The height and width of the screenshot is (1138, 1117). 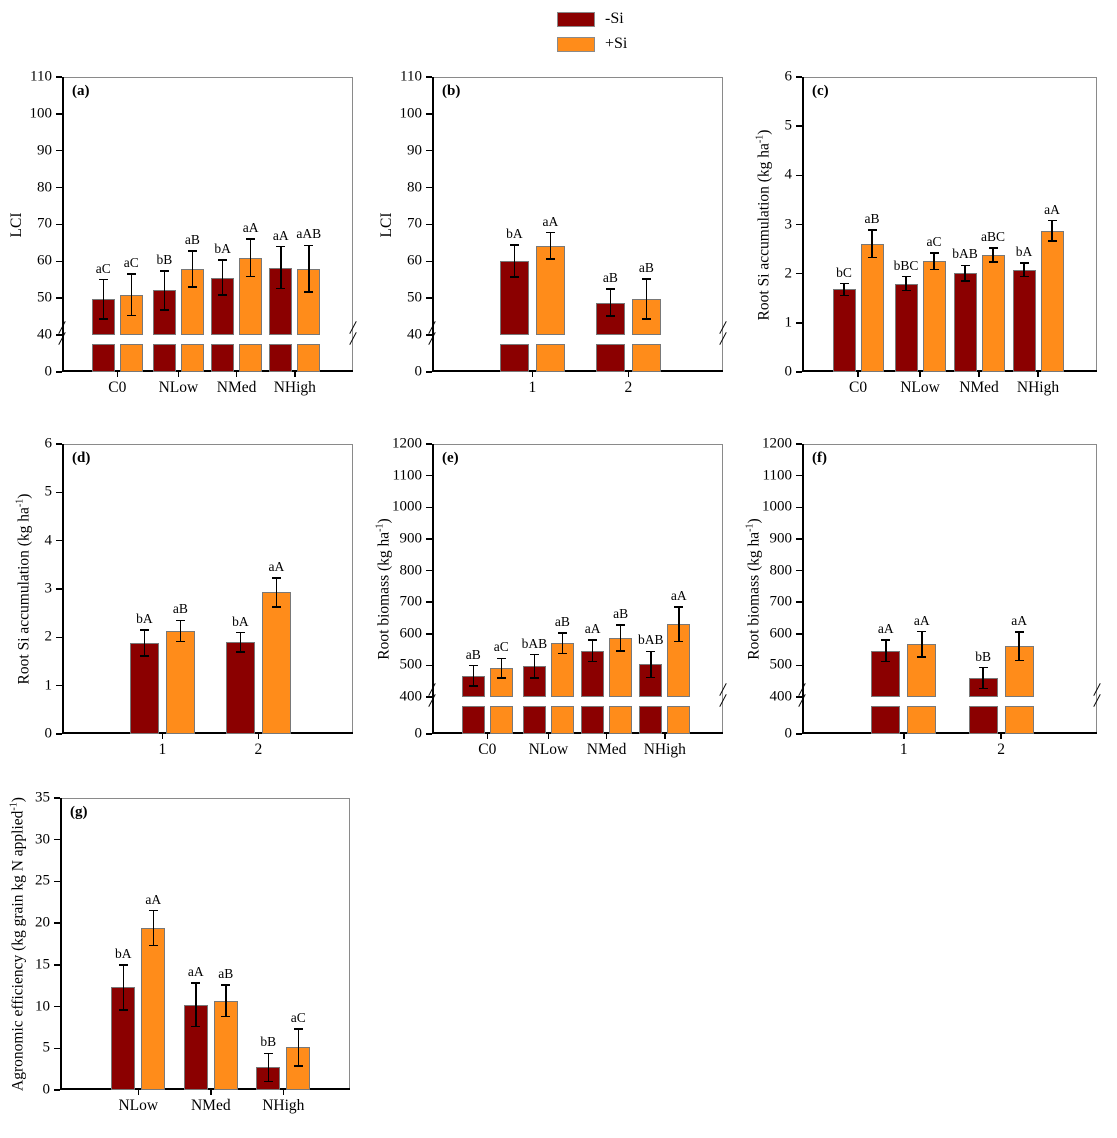 What do you see at coordinates (268, 1042) in the screenshot?
I see `significance-label: bB` at bounding box center [268, 1042].